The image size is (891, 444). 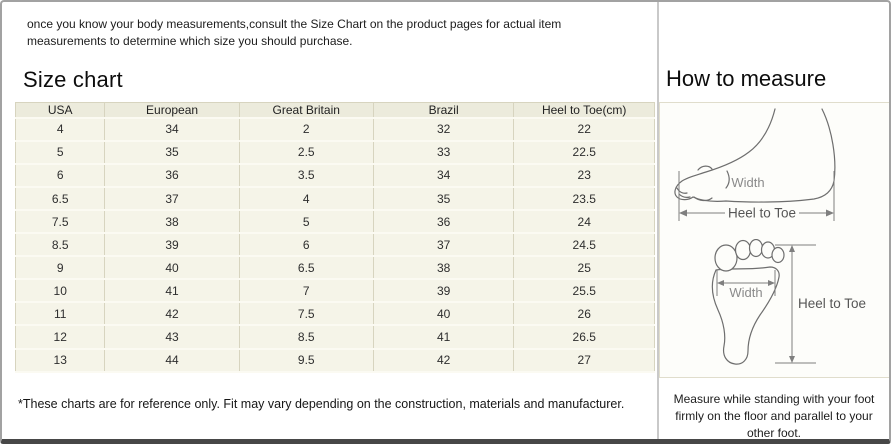 What do you see at coordinates (306, 129) in the screenshot?
I see `table-cell: 2` at bounding box center [306, 129].